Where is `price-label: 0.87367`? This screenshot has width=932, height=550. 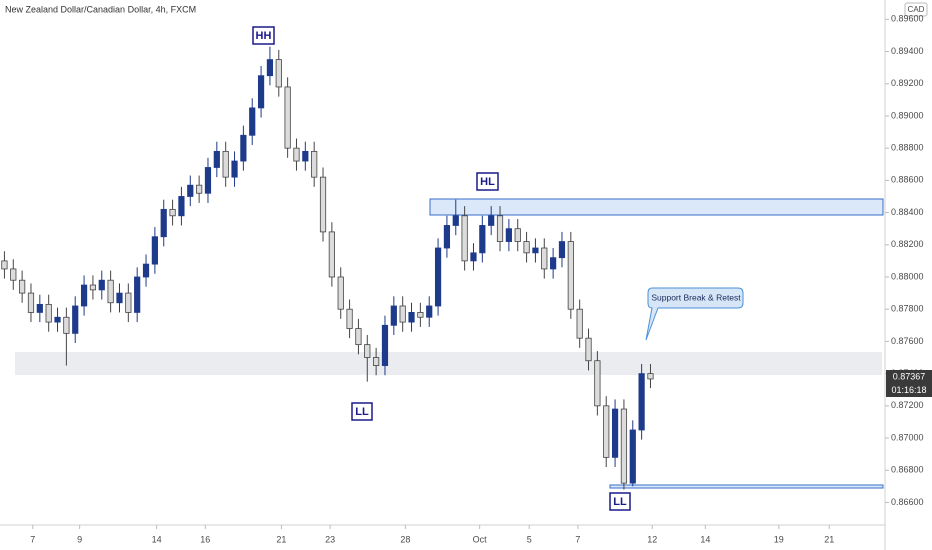
price-label: 0.87367 is located at coordinates (909, 376).